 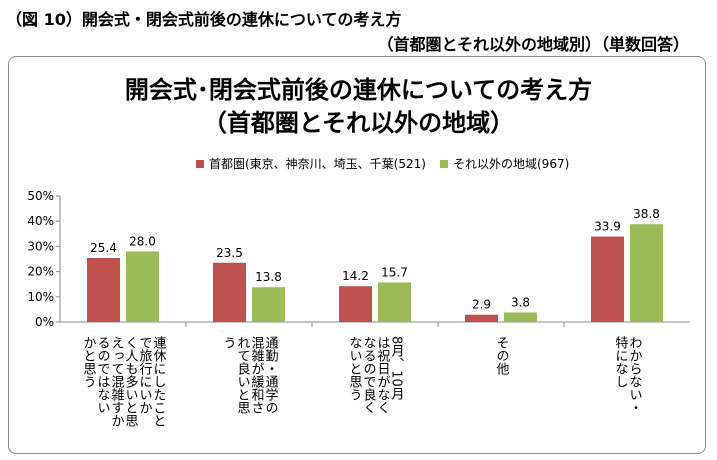 What do you see at coordinates (502, 356) in the screenshot?
I see `x-category-label: その他` at bounding box center [502, 356].